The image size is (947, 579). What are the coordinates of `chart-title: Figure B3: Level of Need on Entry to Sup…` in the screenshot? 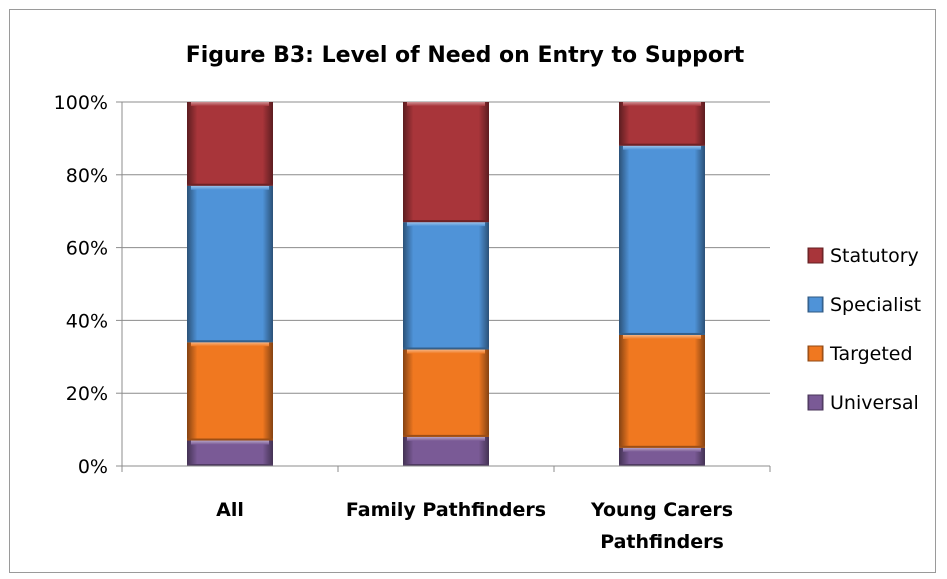 It's located at (465, 55).